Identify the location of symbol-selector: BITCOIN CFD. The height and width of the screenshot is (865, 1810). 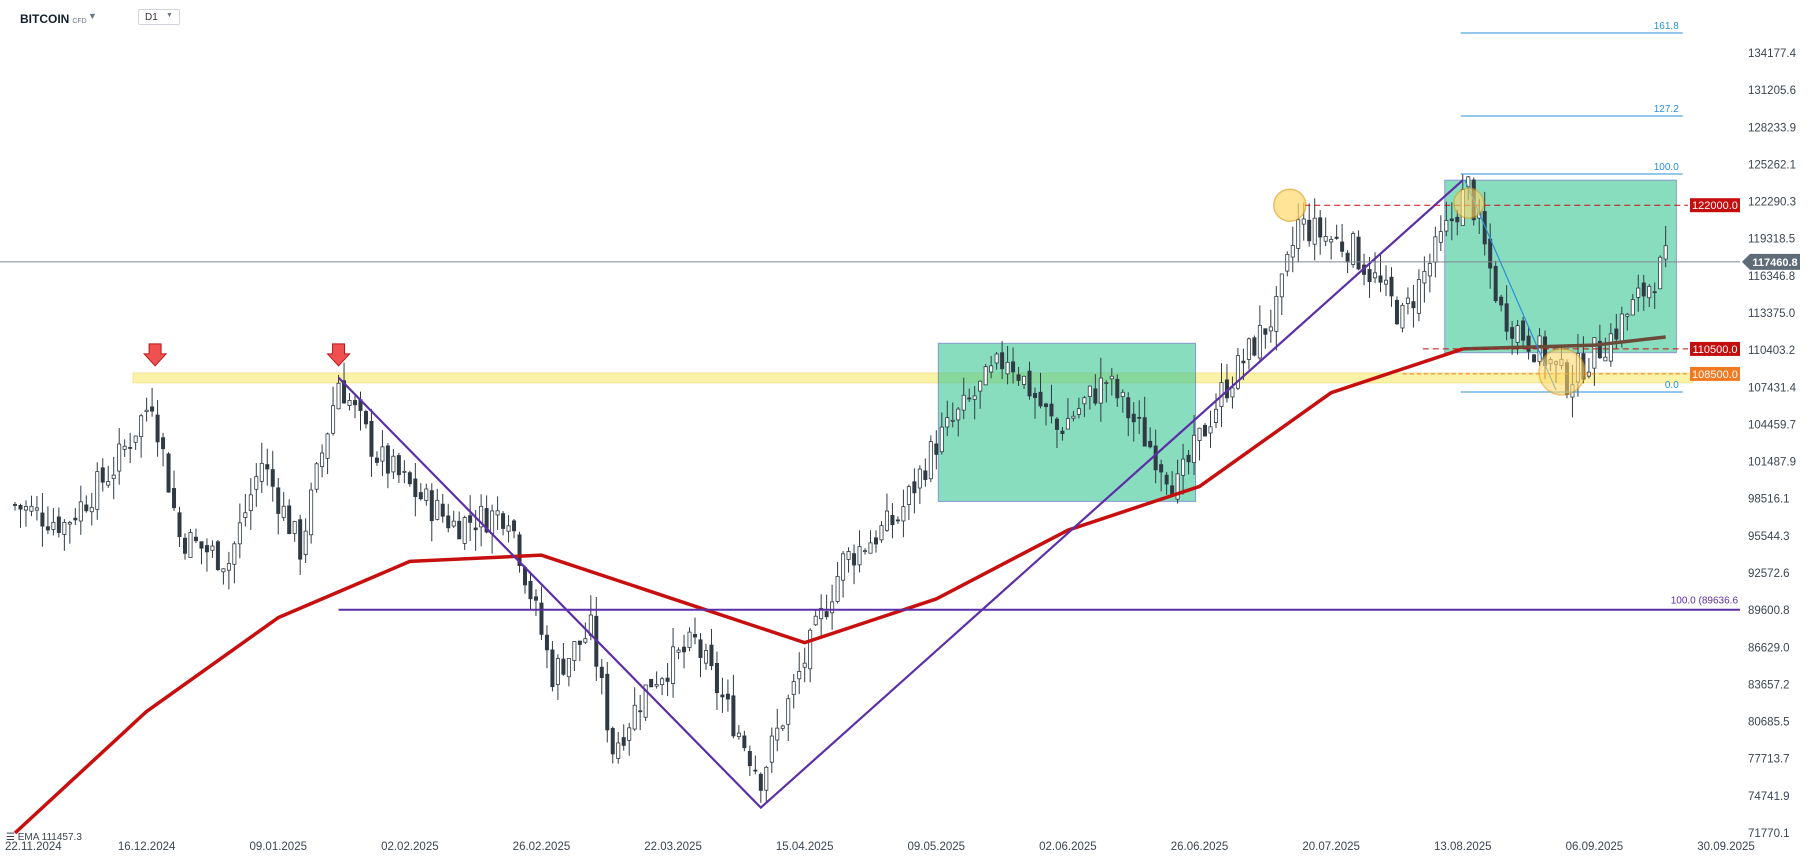
(53, 19).